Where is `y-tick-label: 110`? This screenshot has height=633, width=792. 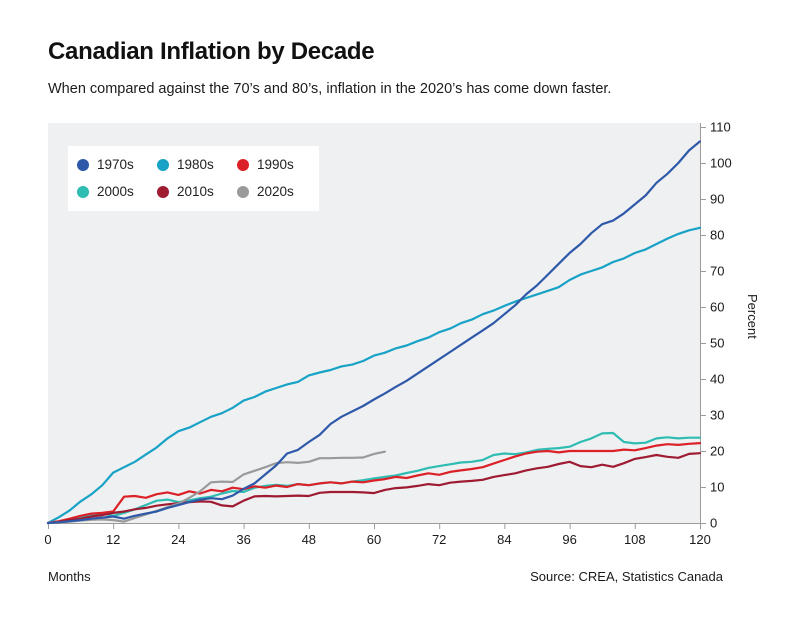 y-tick-label: 110 is located at coordinates (720, 127).